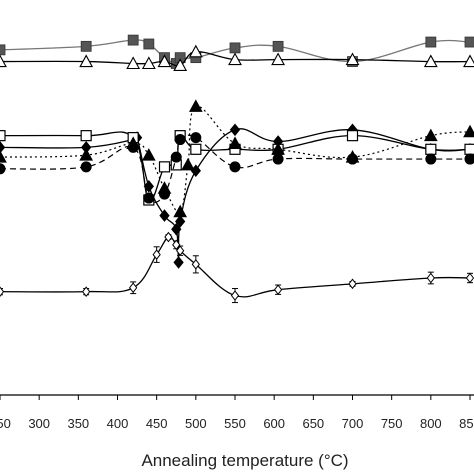 The image size is (474, 474). What do you see at coordinates (431, 423) in the screenshot?
I see `x-tick-label: 800` at bounding box center [431, 423].